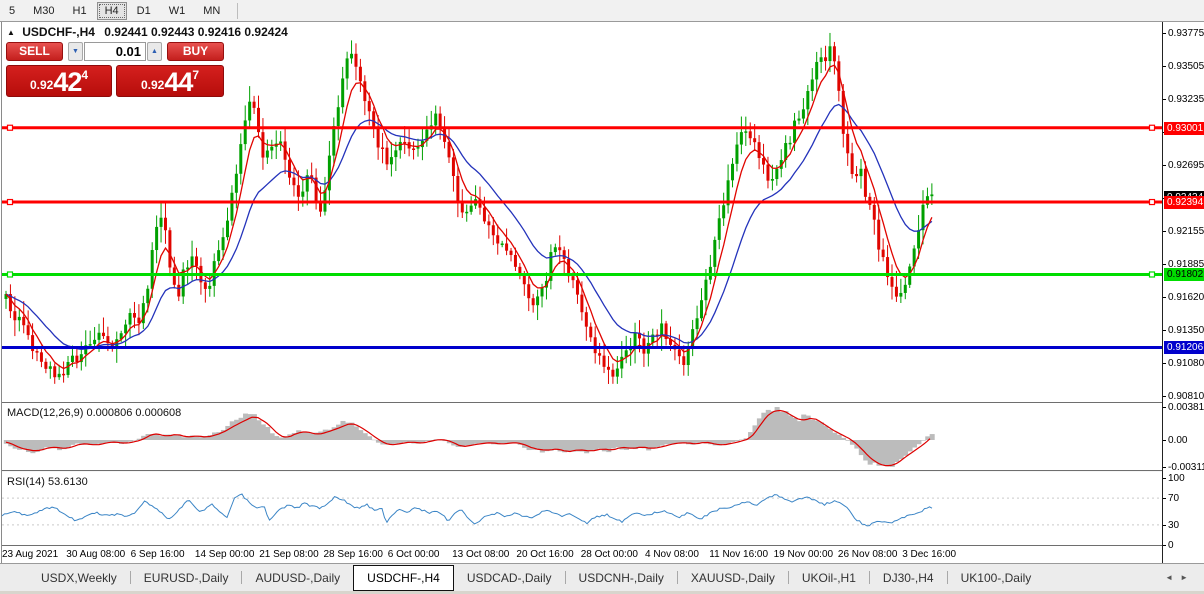 This screenshot has height=594, width=1204. I want to click on window-bottom-strip, so click(602, 592).